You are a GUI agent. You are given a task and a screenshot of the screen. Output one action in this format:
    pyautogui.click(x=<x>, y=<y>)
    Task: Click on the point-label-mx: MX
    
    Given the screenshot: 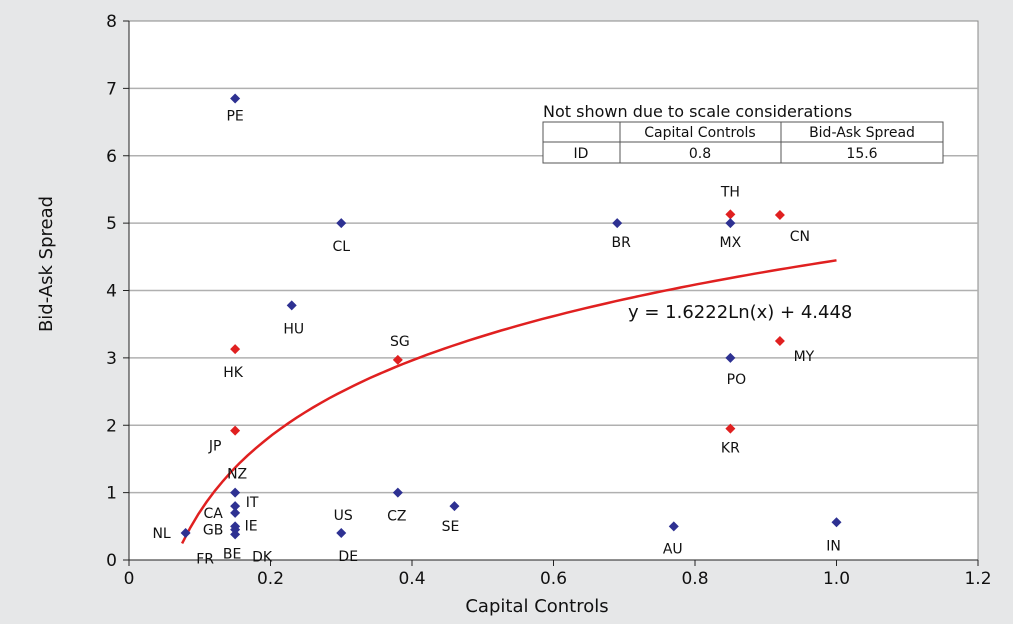 What is the action you would take?
    pyautogui.click(x=731, y=243)
    